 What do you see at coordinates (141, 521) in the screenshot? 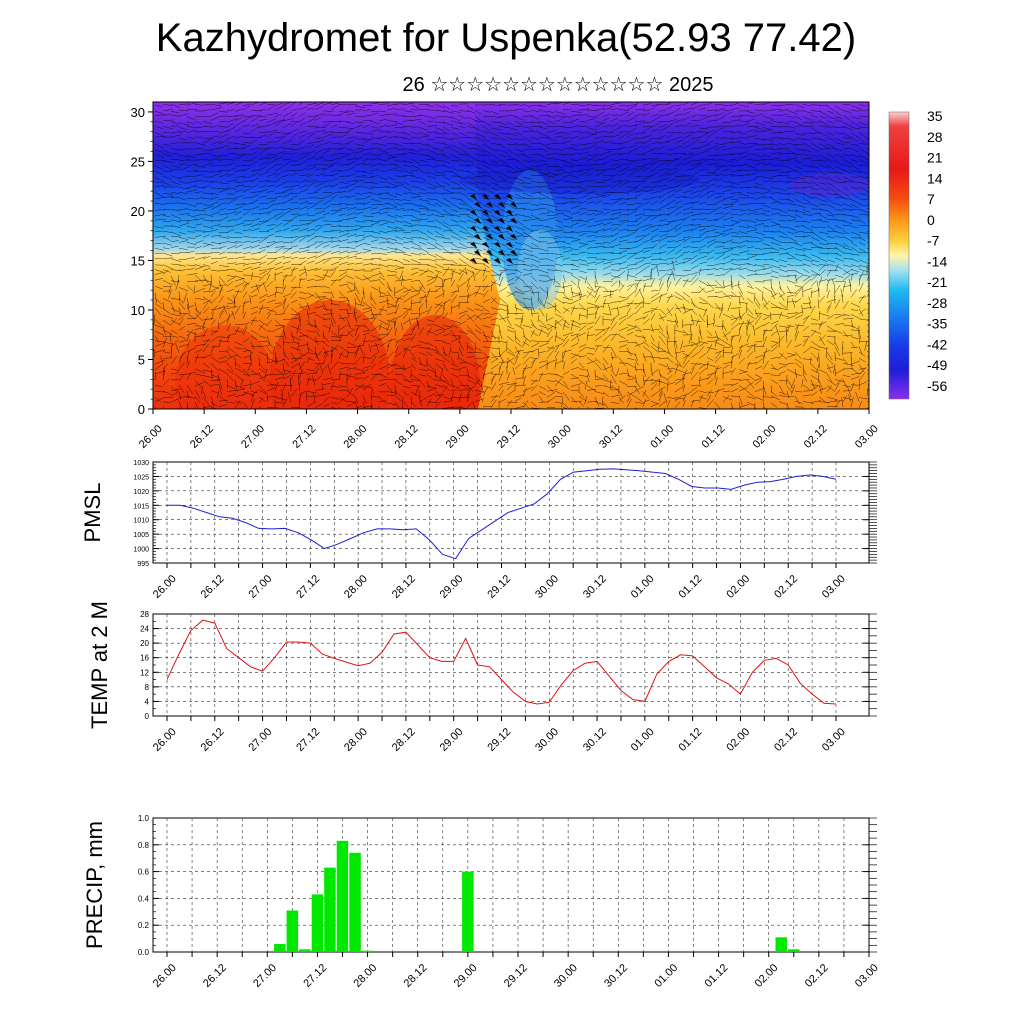
I see `y-tick-label: 1010` at bounding box center [141, 521].